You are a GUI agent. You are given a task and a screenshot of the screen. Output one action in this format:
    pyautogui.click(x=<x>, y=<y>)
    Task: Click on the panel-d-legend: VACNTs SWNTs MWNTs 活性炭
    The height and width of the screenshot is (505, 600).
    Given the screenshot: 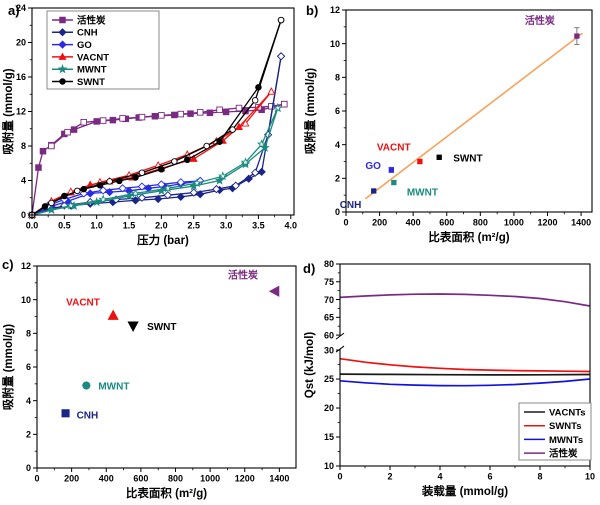 What is the action you would take?
    pyautogui.click(x=555, y=431)
    